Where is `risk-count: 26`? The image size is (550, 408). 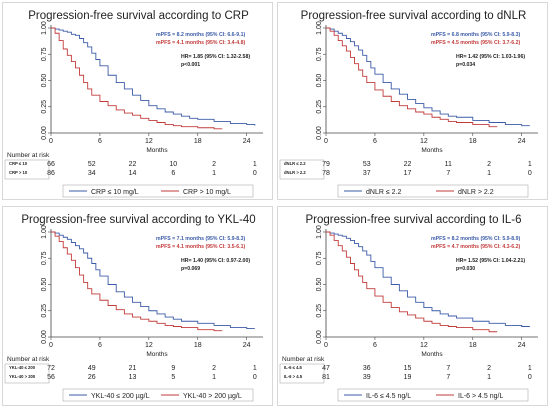
risk-count: 26 is located at coordinates (92, 377).